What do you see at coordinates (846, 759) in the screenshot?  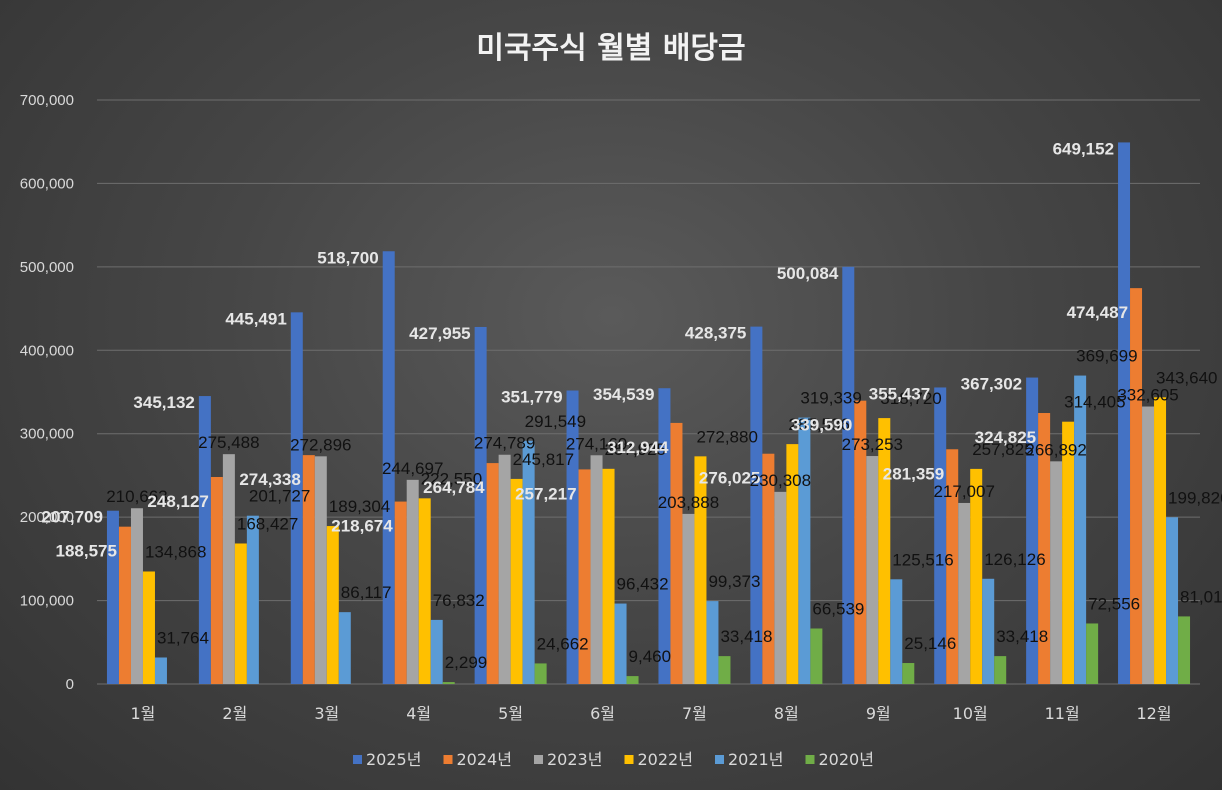 I see `legend-label-2020년: 2020년` at bounding box center [846, 759].